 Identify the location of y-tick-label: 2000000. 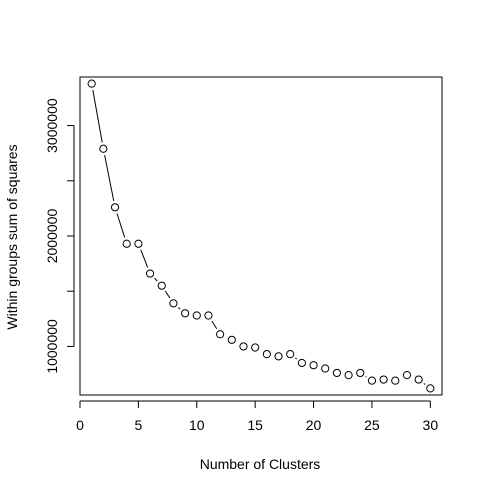
(52, 236).